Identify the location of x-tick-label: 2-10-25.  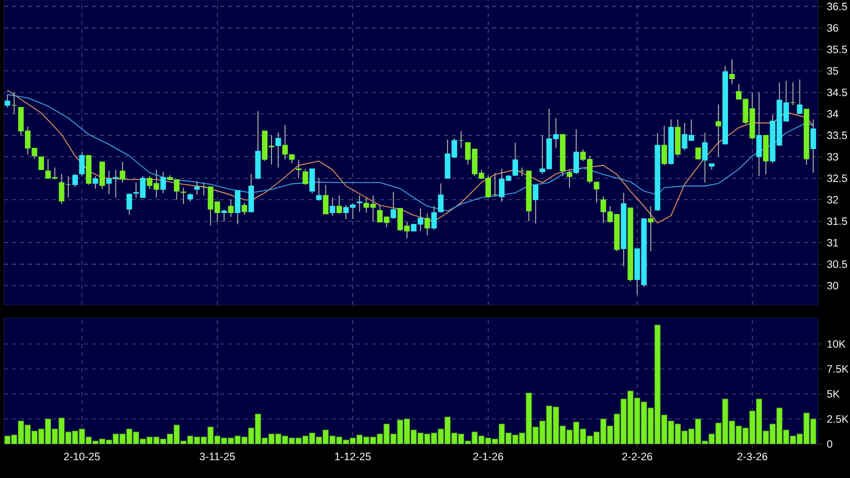
(82, 456).